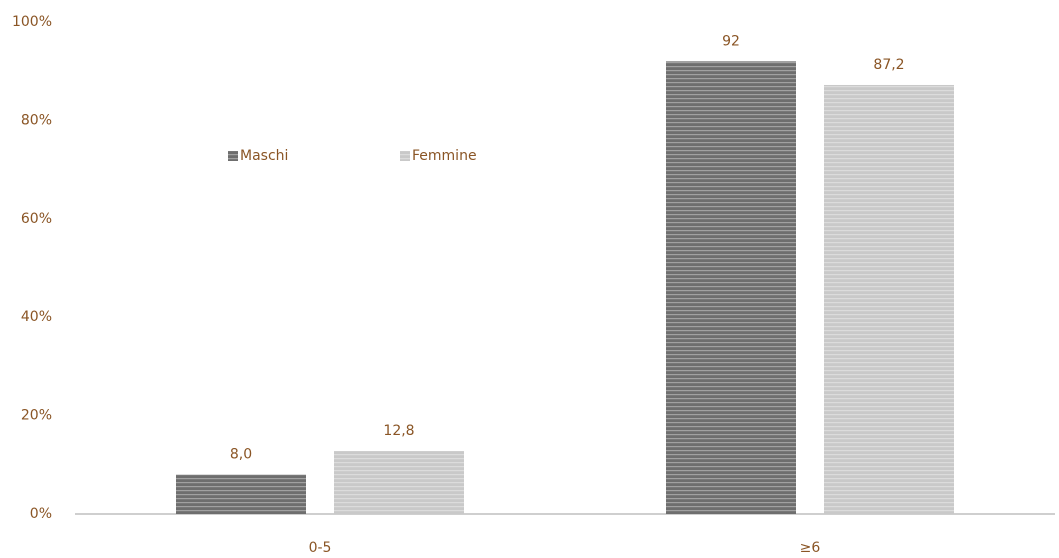 The width and height of the screenshot is (1059, 558). Describe the element at coordinates (36, 120) in the screenshot. I see `y-tick-label: 80%` at that location.